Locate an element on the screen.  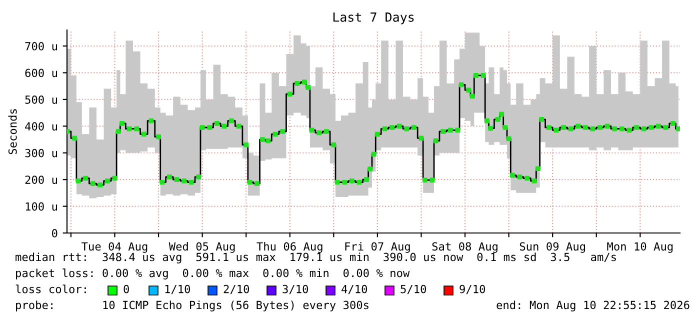
text: 3/10 is located at coordinates (295, 289).